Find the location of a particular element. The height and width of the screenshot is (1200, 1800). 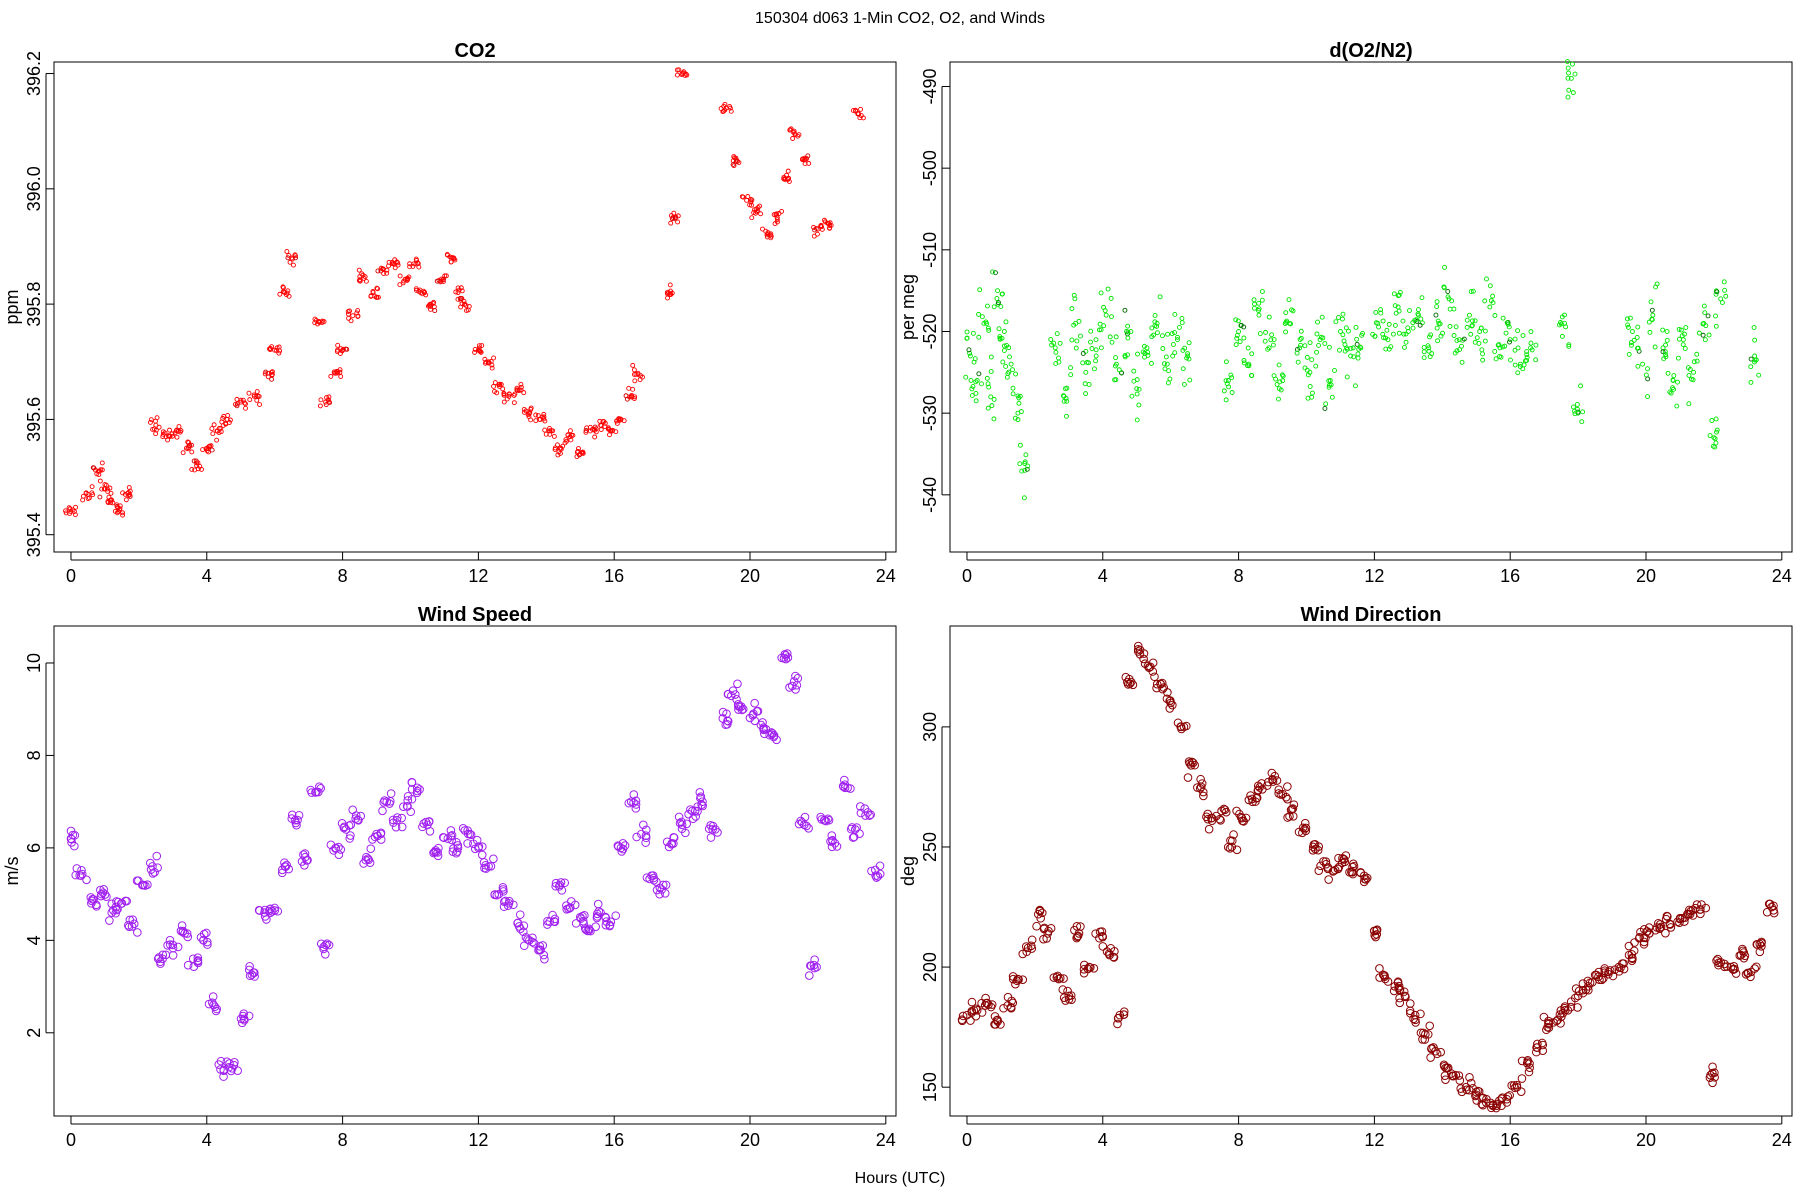

x-tick-label: 16 is located at coordinates (614, 576).